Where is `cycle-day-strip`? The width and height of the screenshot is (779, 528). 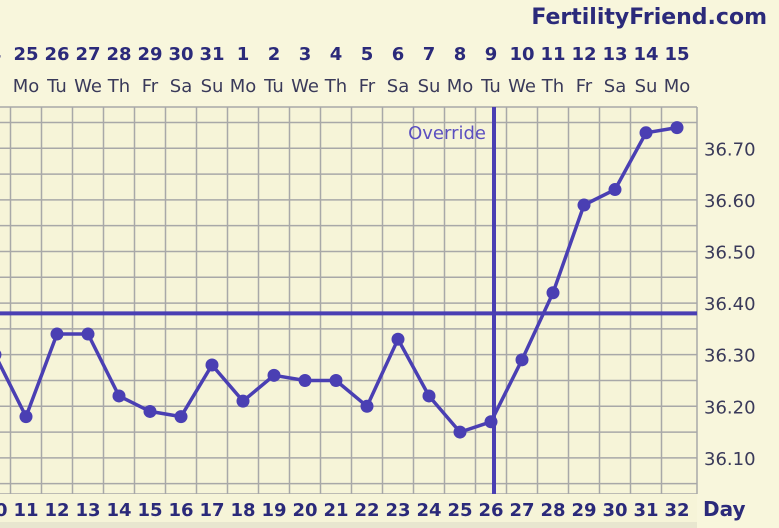 cycle-day-strip is located at coordinates (348, 525).